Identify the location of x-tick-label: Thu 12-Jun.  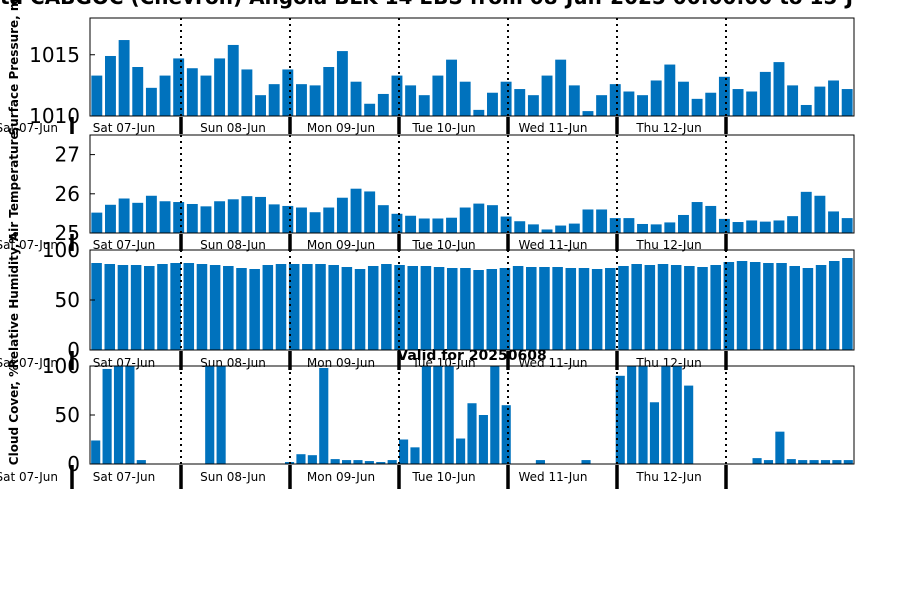
(668, 128).